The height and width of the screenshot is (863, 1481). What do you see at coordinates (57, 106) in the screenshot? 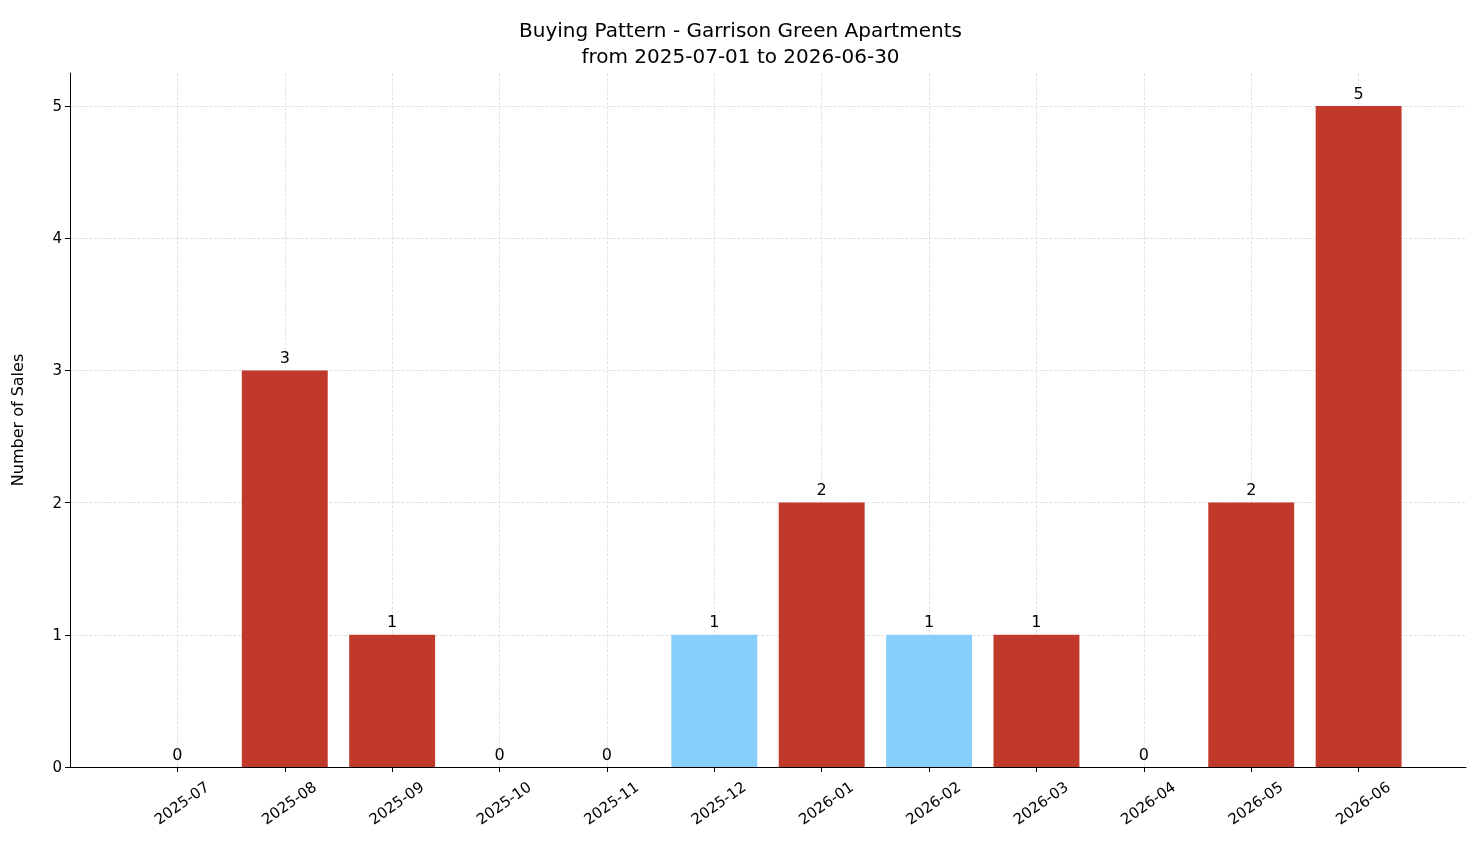
I see `y-tick-label: 5` at bounding box center [57, 106].